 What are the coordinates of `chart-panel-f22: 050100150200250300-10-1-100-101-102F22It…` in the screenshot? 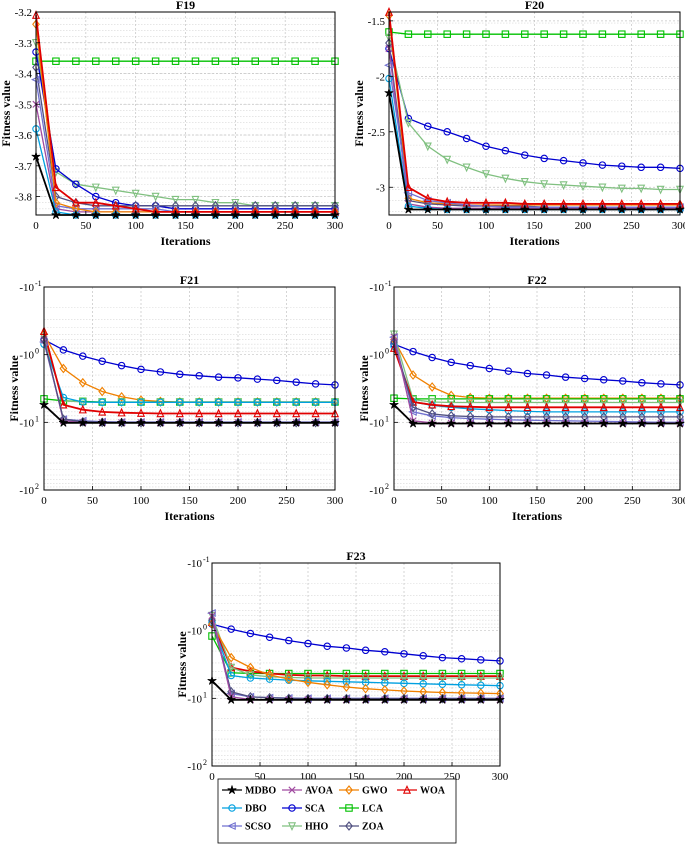 It's located at (521, 398).